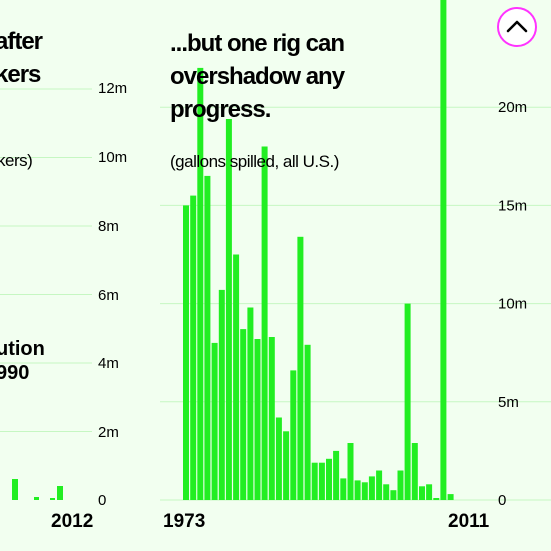  What do you see at coordinates (108, 432) in the screenshot?
I see `left-y-tick-label: 2m` at bounding box center [108, 432].